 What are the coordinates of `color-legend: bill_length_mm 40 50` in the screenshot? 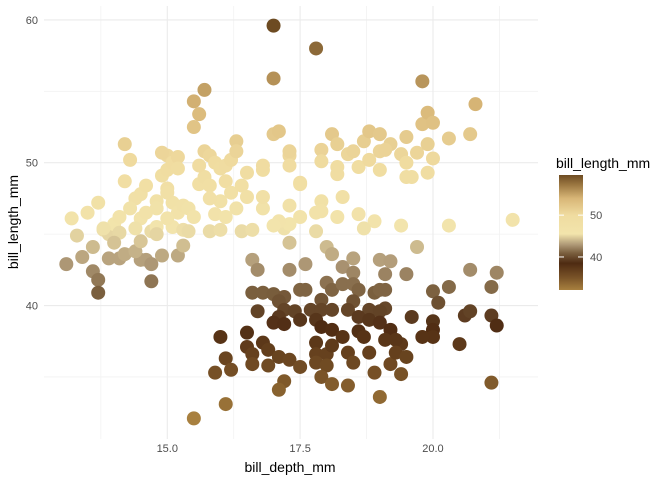 It's located at (603, 222).